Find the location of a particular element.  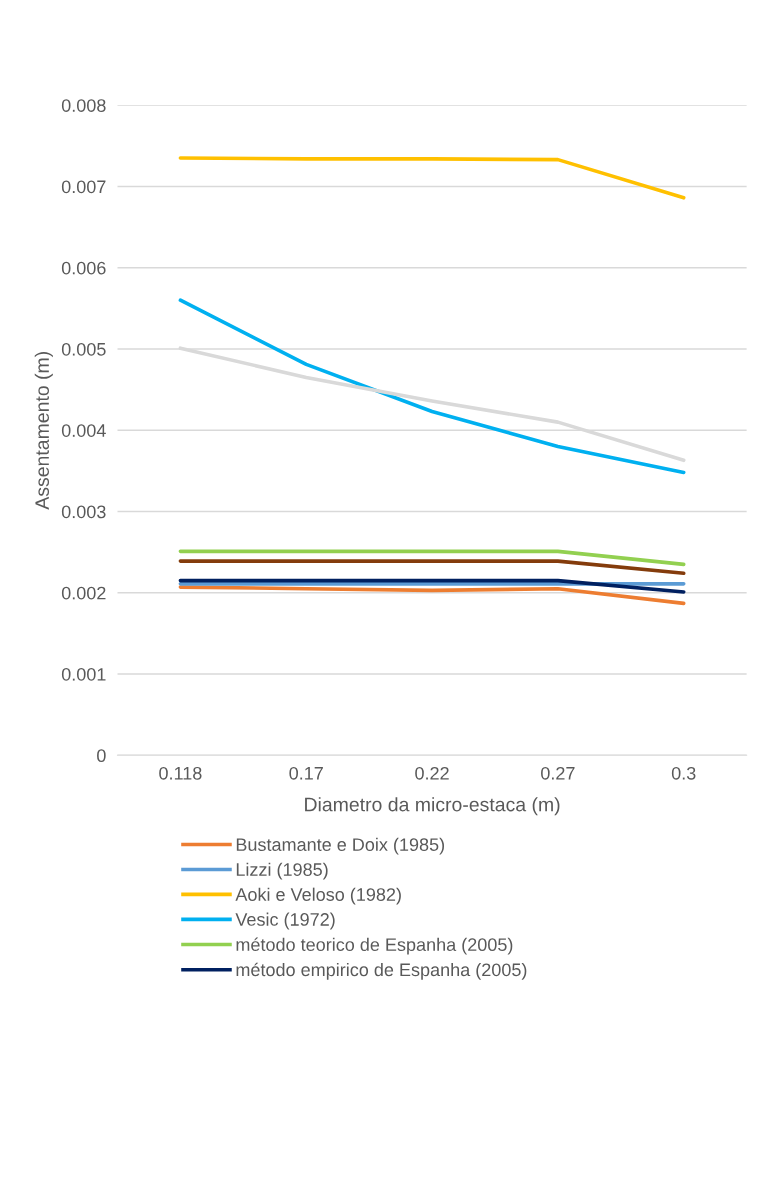

y-tick-label: 0.001 is located at coordinates (83, 674).